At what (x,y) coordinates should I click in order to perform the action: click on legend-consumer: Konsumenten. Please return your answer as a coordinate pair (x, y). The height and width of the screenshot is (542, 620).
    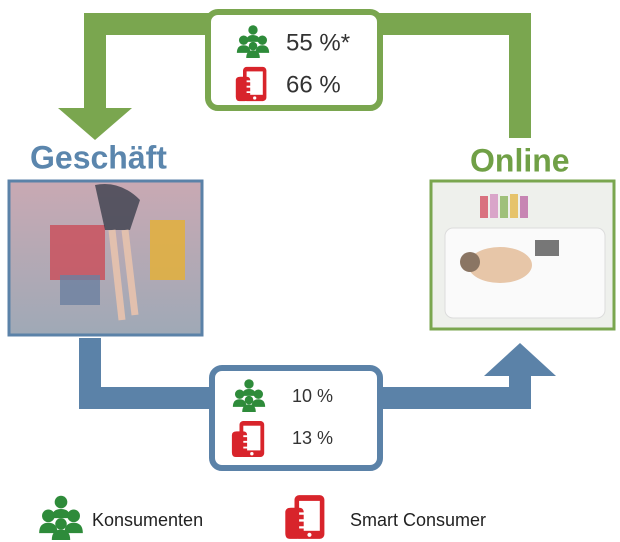
    Looking at the image, I should click on (147, 520).